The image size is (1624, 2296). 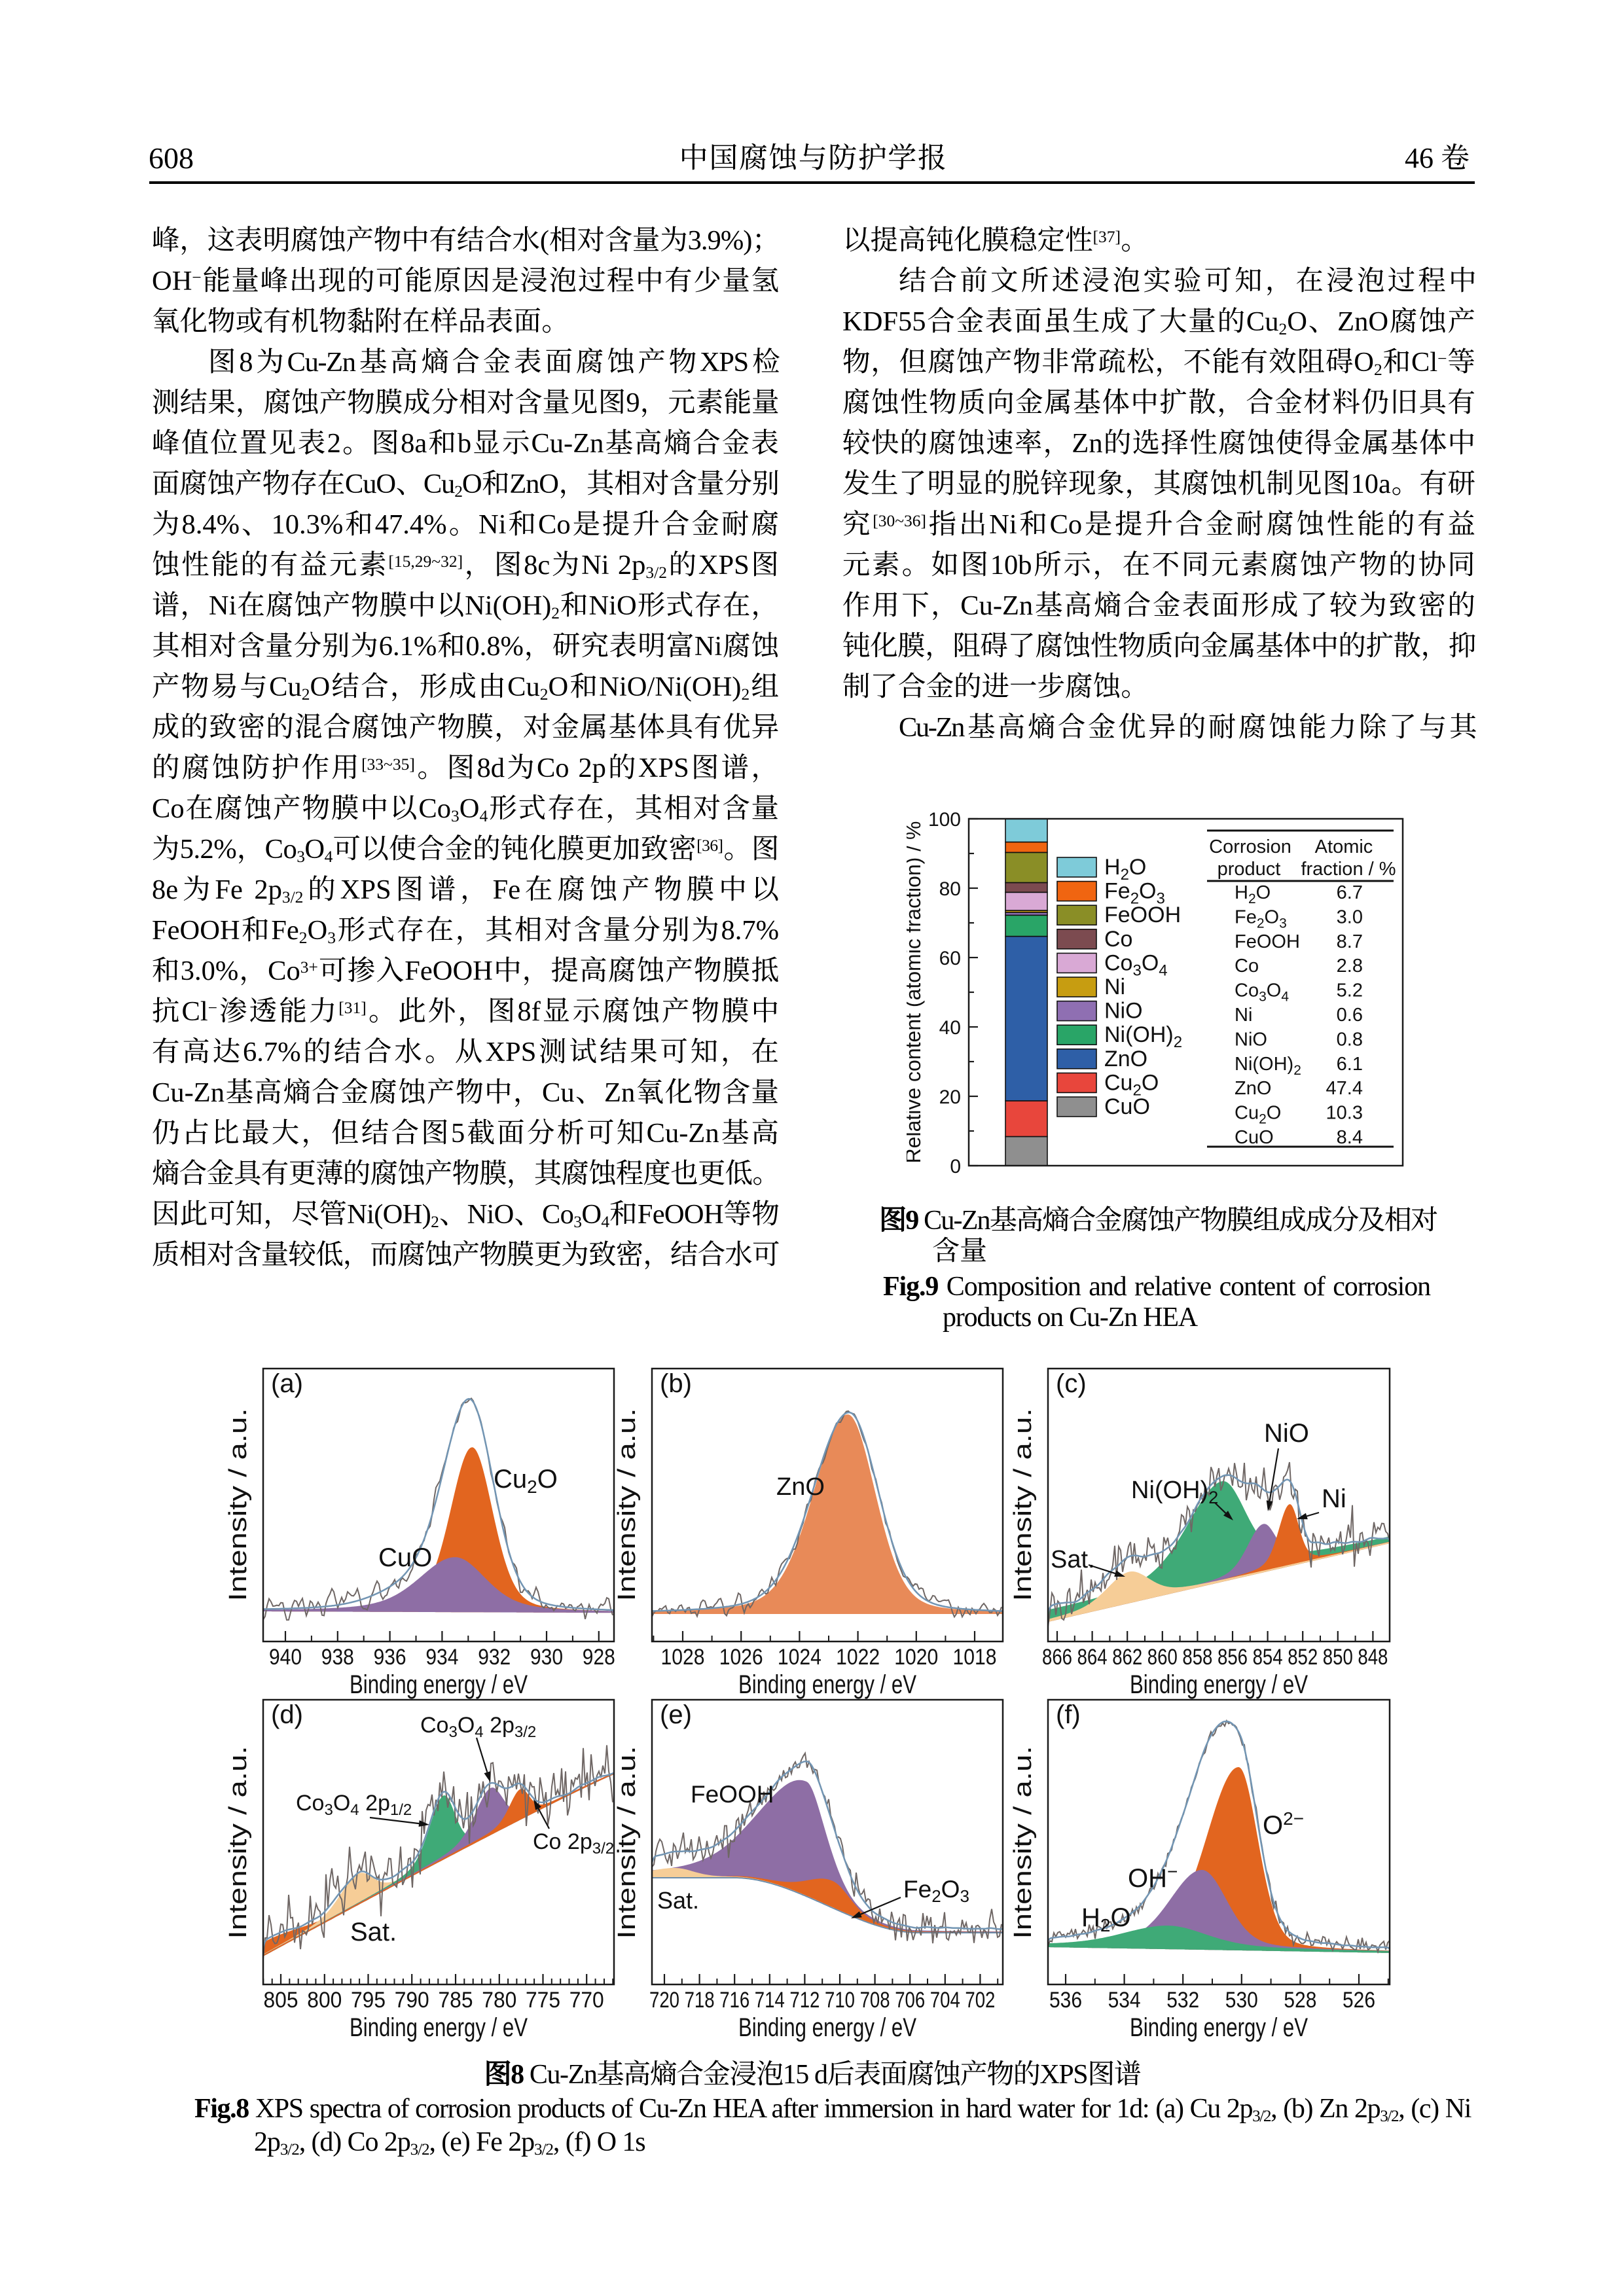 What do you see at coordinates (1071, 1383) in the screenshot?
I see `svg-text: (c)` at bounding box center [1071, 1383].